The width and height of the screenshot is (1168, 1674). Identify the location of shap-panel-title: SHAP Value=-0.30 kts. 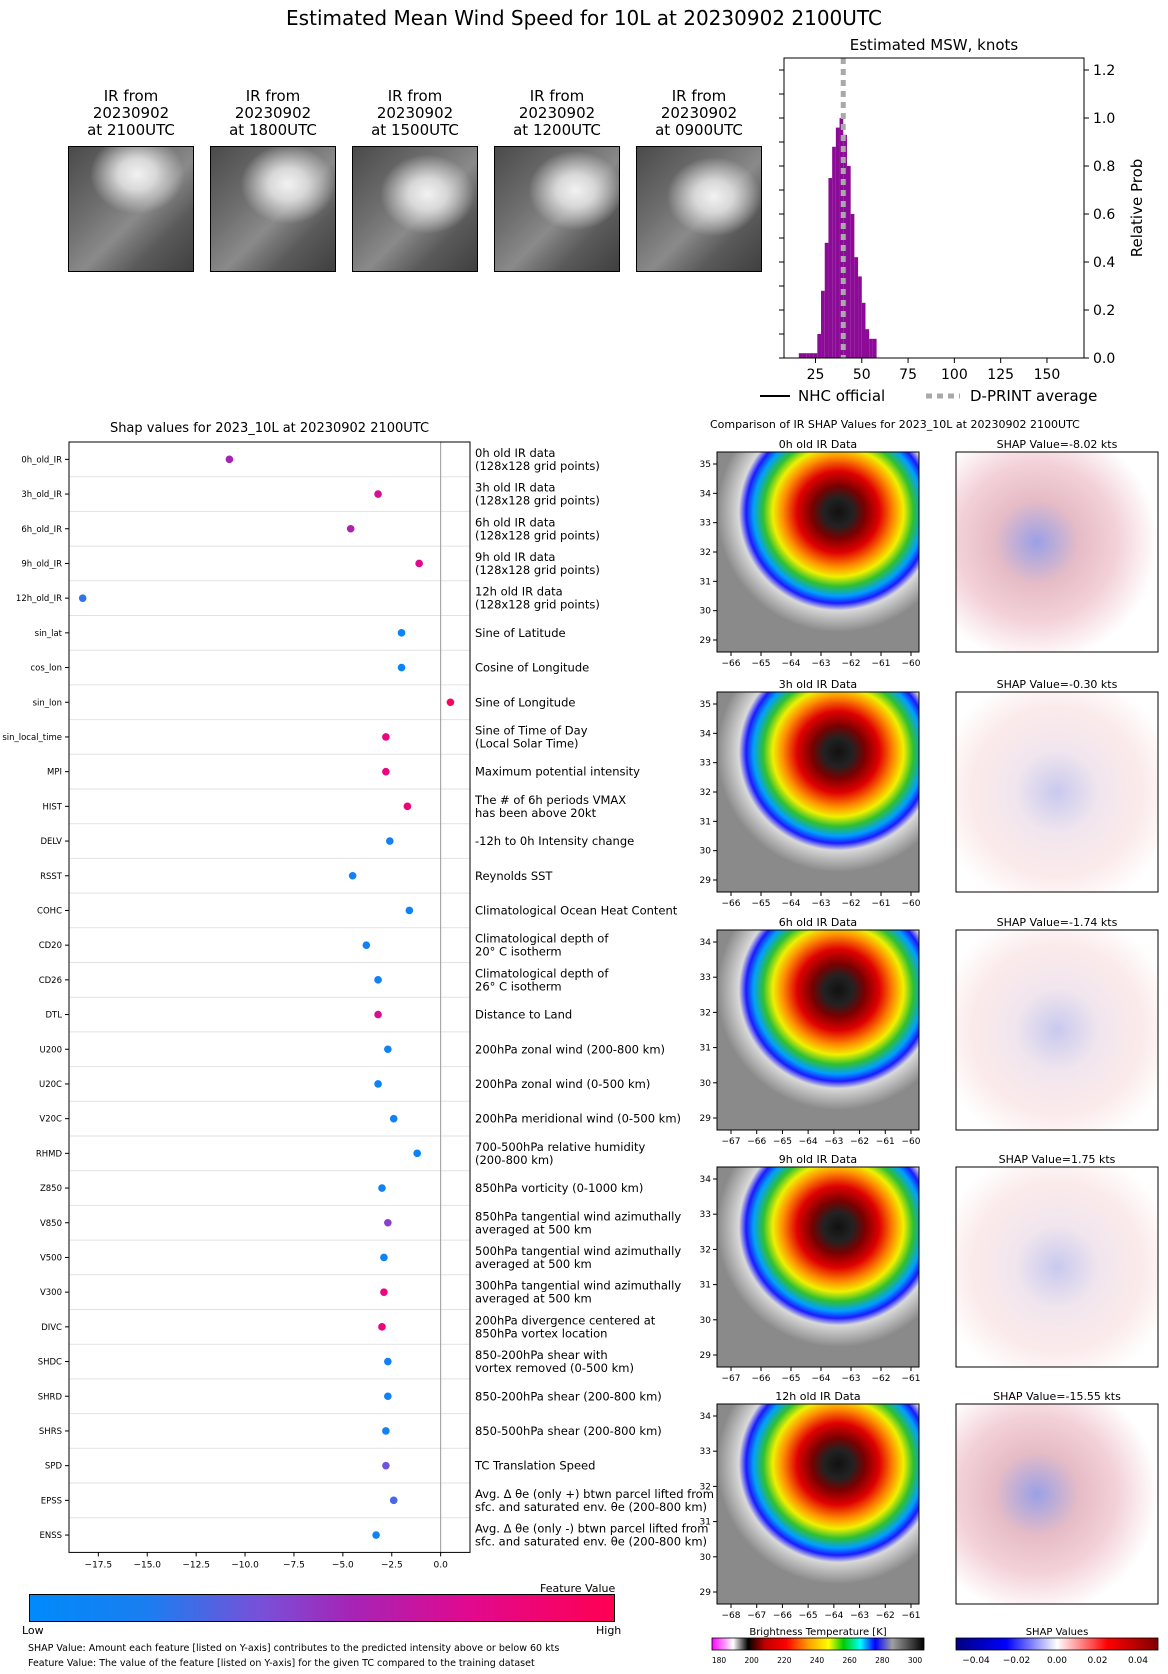
(1057, 684).